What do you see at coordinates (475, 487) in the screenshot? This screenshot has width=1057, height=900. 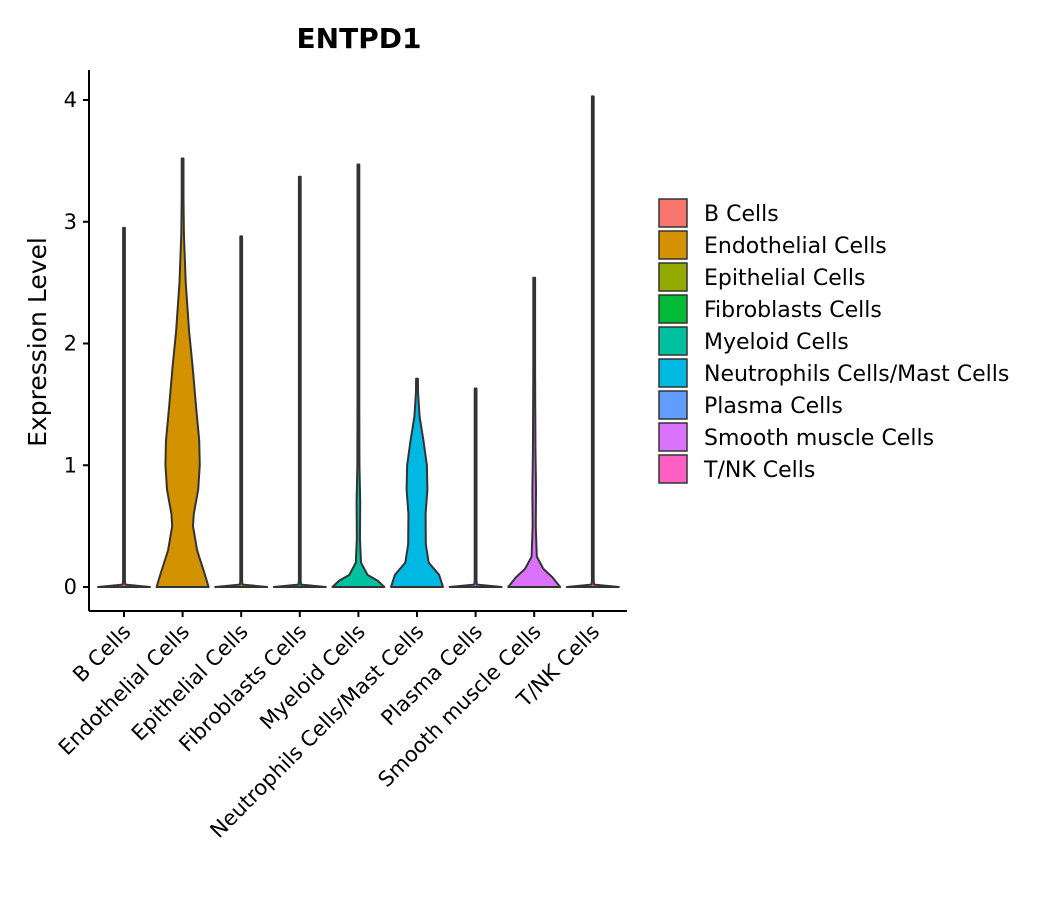 I see `violin-plasma-cells` at bounding box center [475, 487].